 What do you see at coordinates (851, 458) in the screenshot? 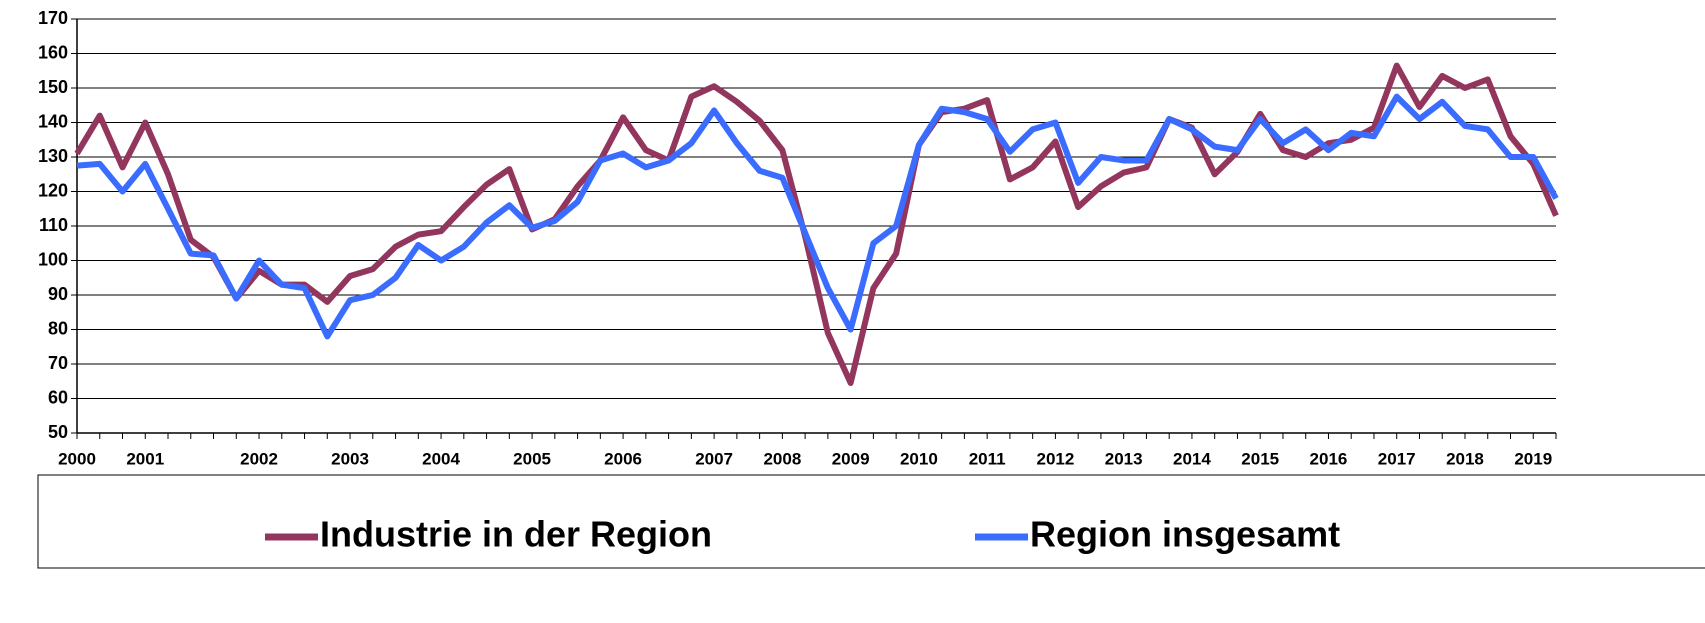
I see `x-tick-label: 2009` at bounding box center [851, 458].